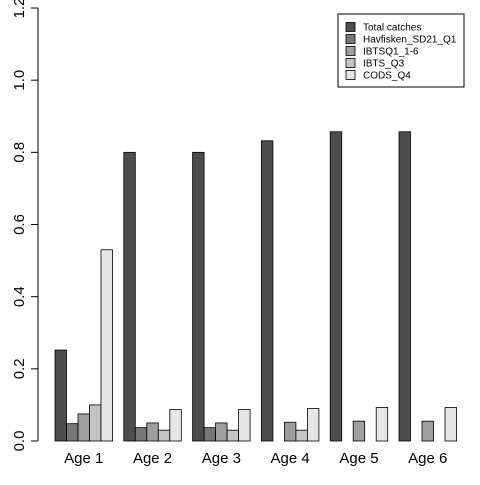 This screenshot has width=480, height=485. What do you see at coordinates (19, 9) in the screenshot?
I see `y-tick-label: 1.2` at bounding box center [19, 9].